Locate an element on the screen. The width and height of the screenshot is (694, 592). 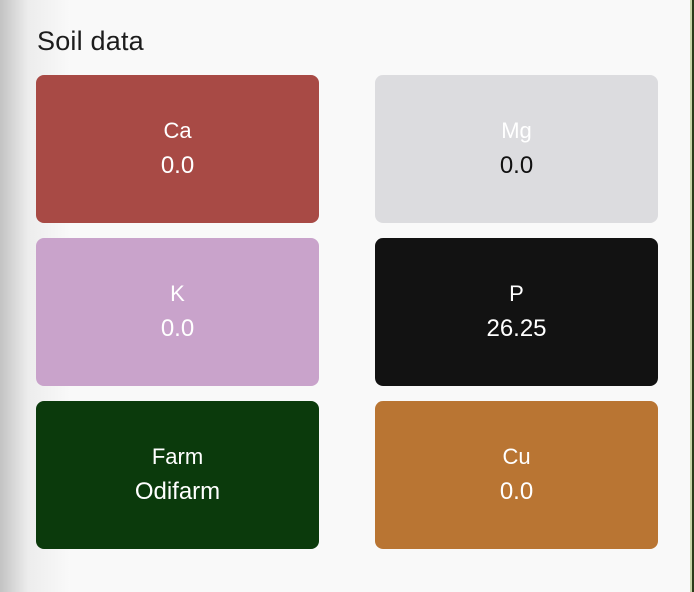
soil-card-ca: Ca 0.0 is located at coordinates (177, 149).